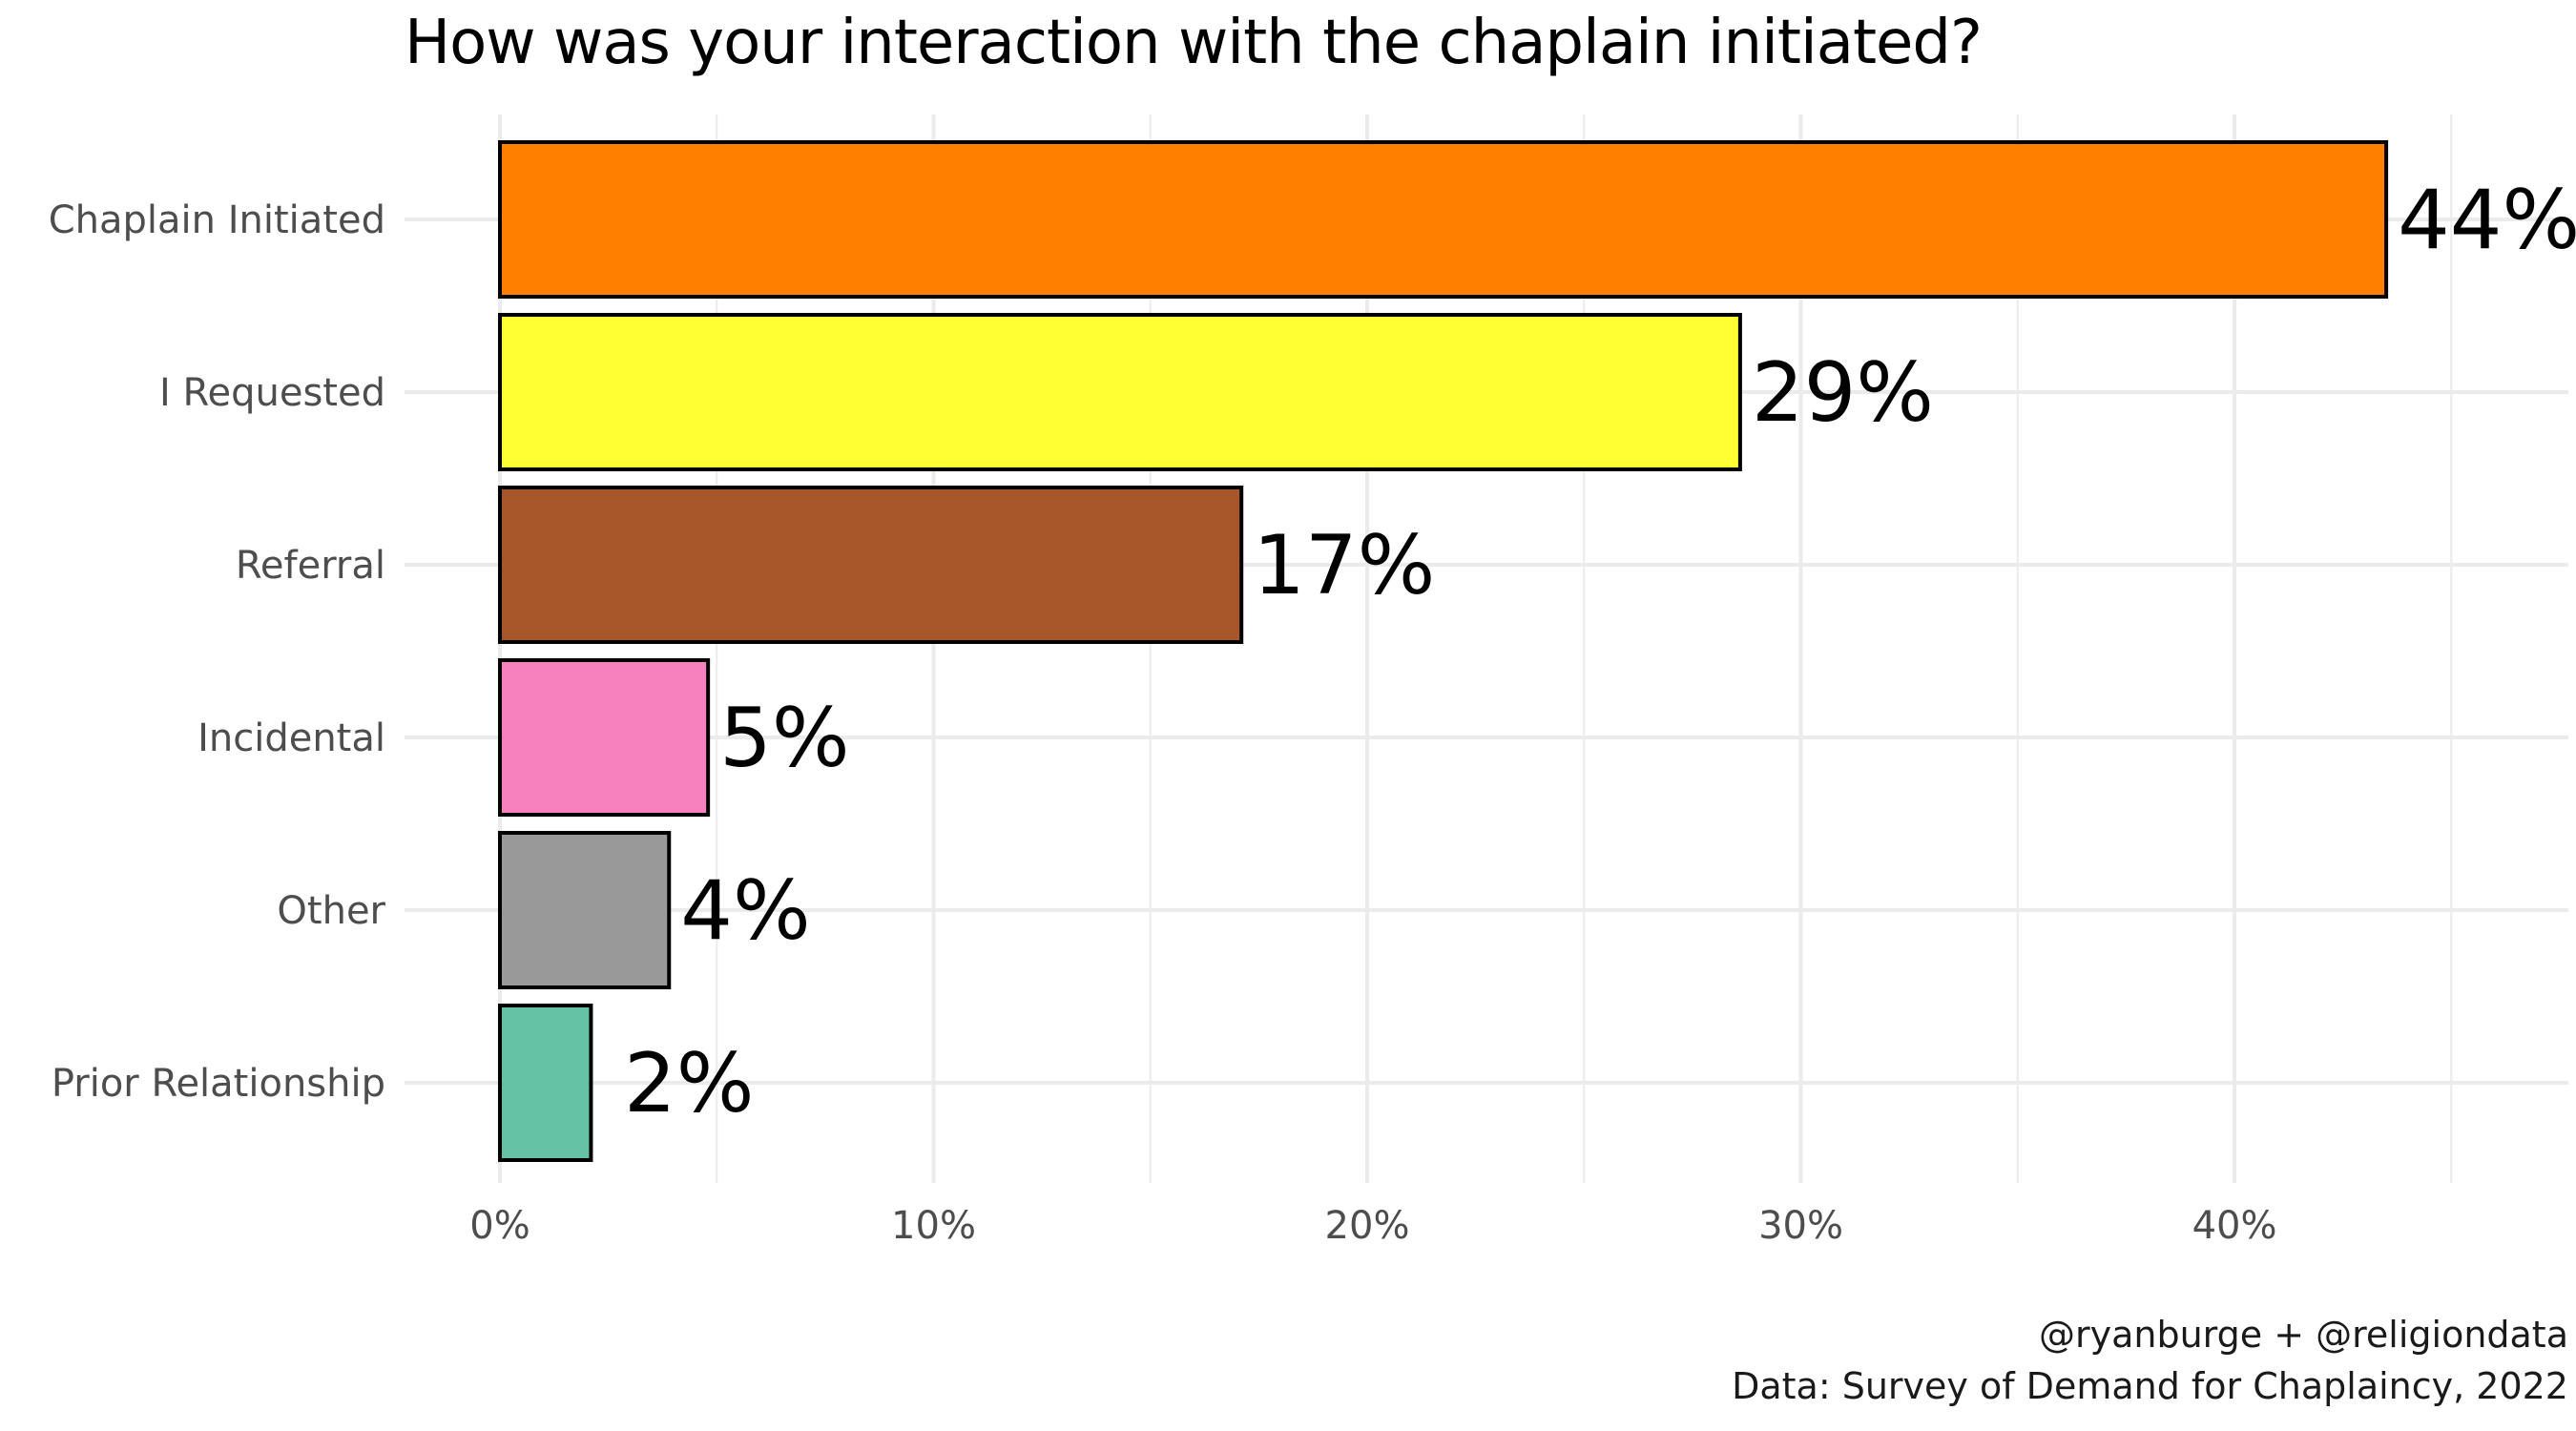  Describe the element at coordinates (1800, 1226) in the screenshot. I see `x-tick-label: 30%` at that location.